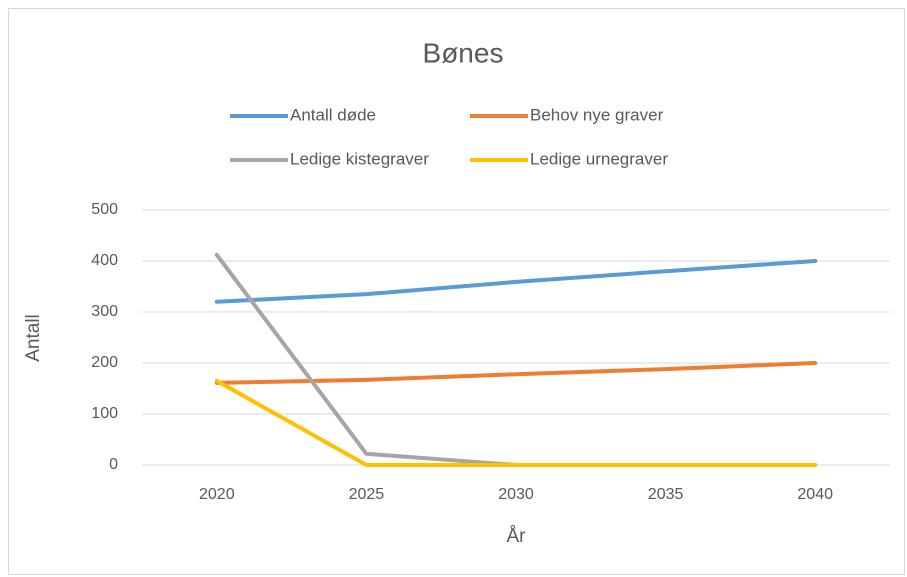 The width and height of the screenshot is (907, 577). Describe the element at coordinates (104, 362) in the screenshot. I see `y-tick-label: 200` at that location.